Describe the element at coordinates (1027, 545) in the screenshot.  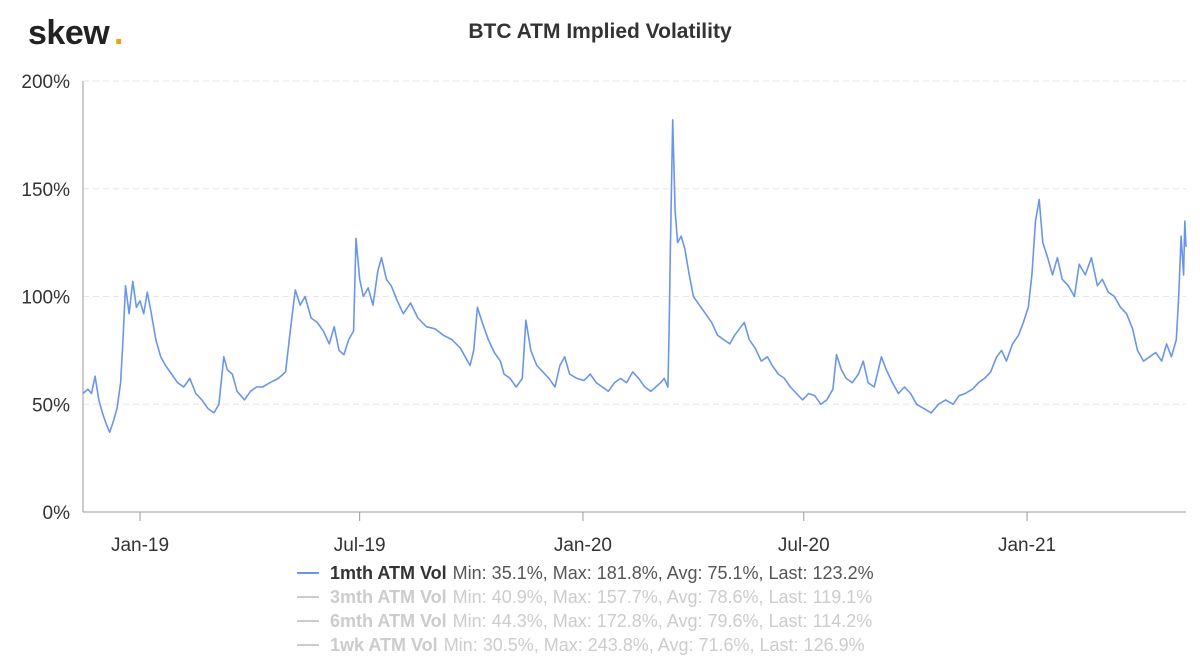
I see `x-tick-label: Jan-21` at that location.